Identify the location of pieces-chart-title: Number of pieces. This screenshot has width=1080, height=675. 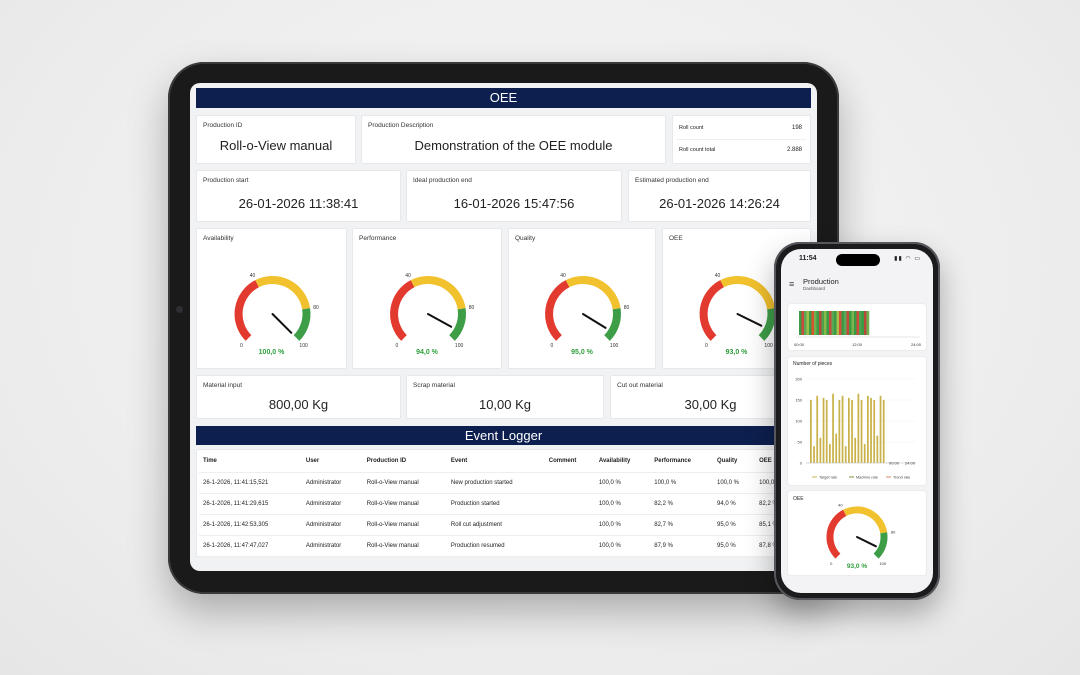
(813, 364).